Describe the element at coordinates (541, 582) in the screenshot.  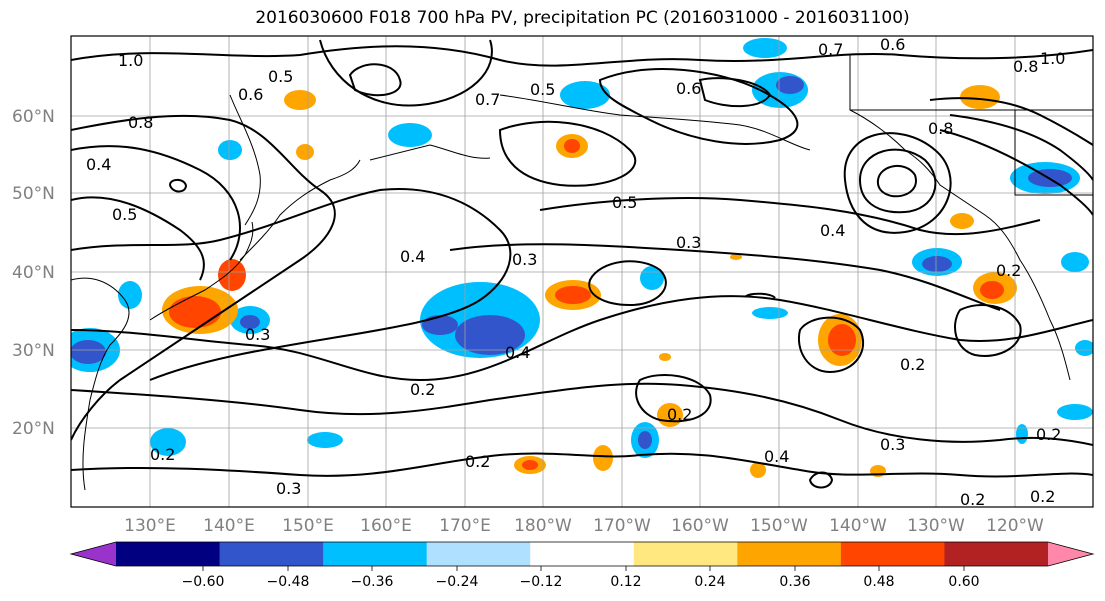
I see `colorbar-tick: −0.12` at that location.